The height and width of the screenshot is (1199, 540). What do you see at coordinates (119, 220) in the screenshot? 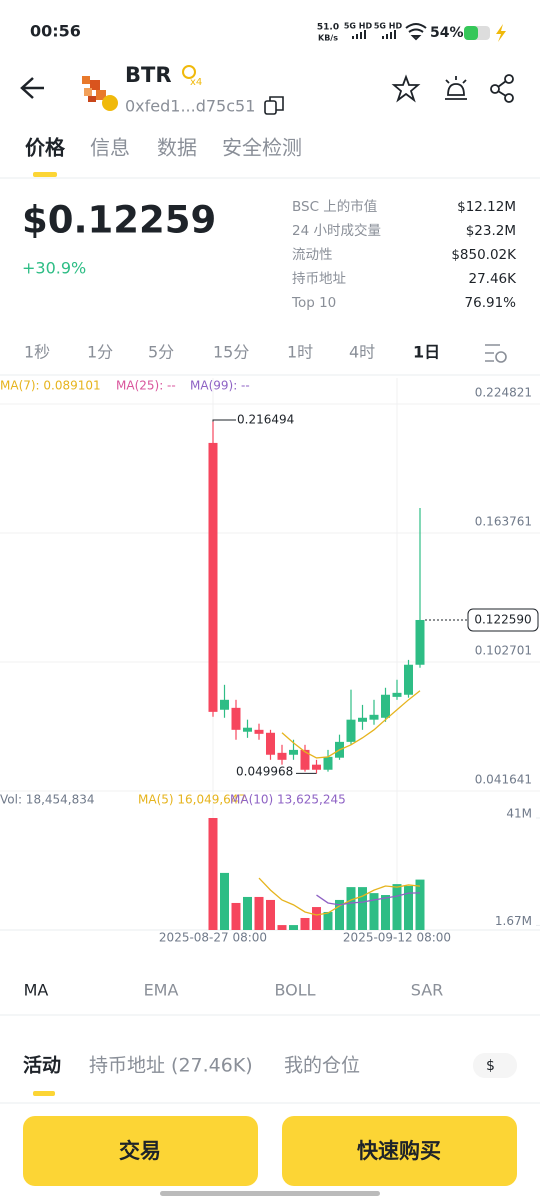
I see `price: $0.12259` at bounding box center [119, 220].